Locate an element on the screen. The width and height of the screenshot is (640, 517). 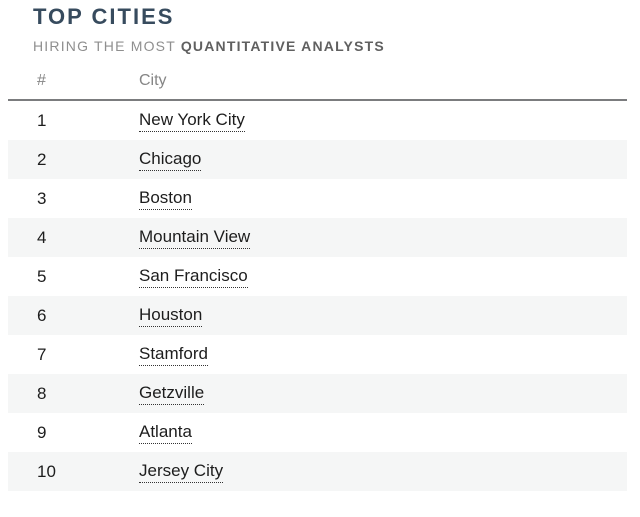
table-row: 8 Getzville is located at coordinates (317, 393).